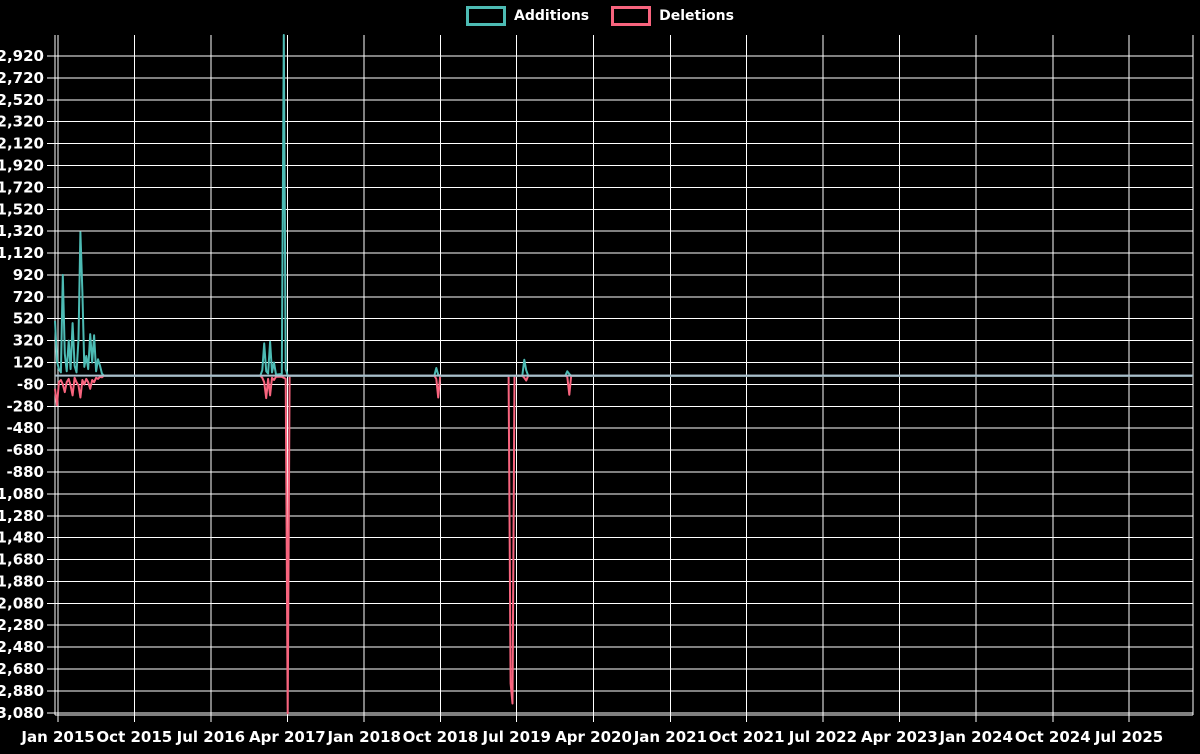 Image resolution: width=1200 pixels, height=754 pixels. What do you see at coordinates (22, 209) in the screenshot?
I see `y-tick-label: 1,520` at bounding box center [22, 209].